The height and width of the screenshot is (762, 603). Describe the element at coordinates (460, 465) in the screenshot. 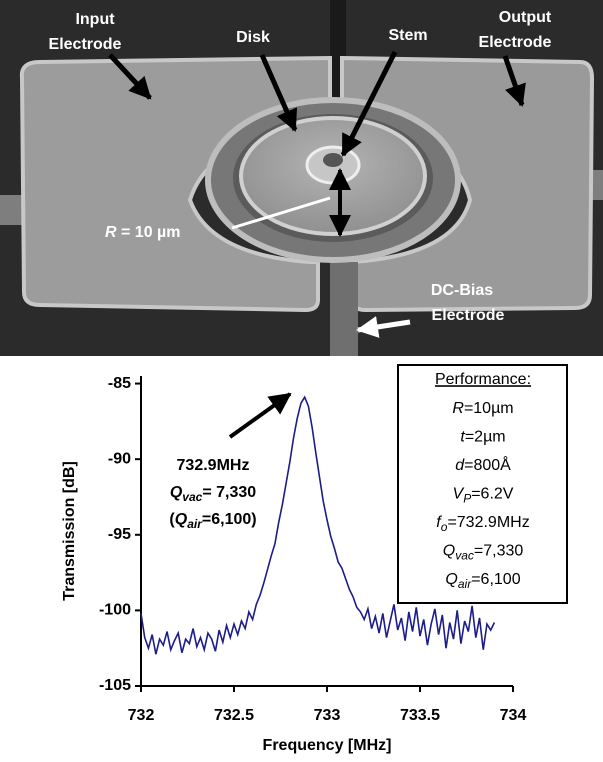

I see `symbol: d` at that location.